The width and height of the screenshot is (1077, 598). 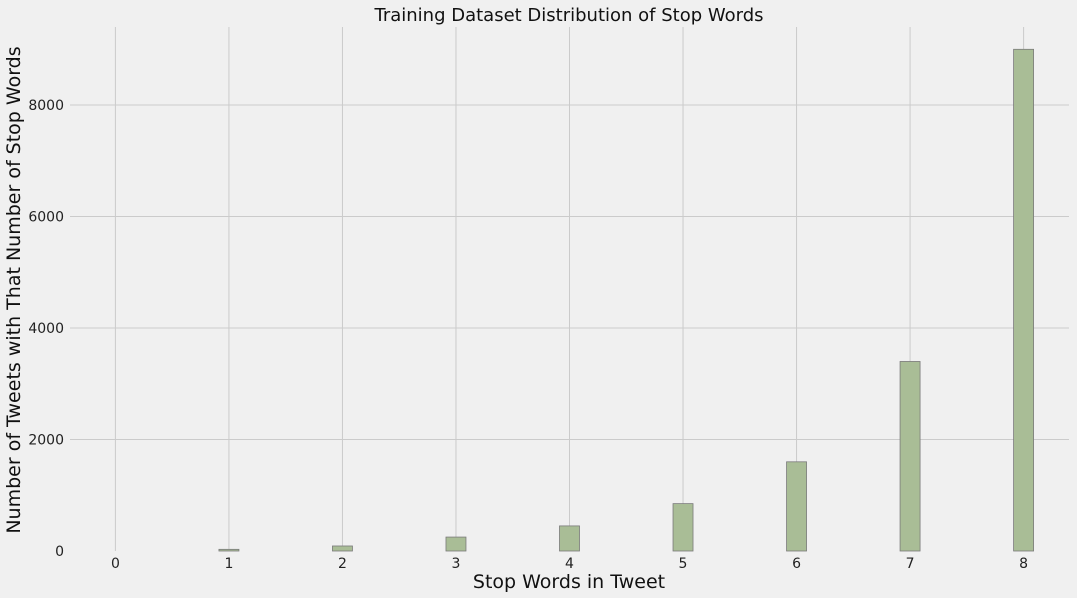 What do you see at coordinates (342, 564) in the screenshot?
I see `x-tick-label-2: 2` at bounding box center [342, 564].